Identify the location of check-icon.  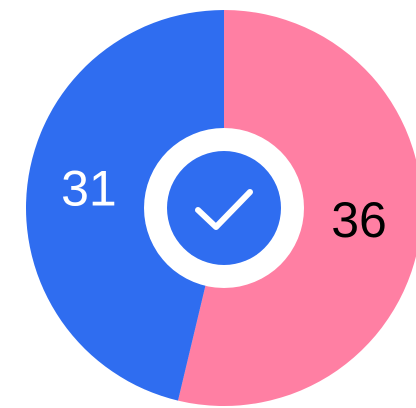
(224, 209).